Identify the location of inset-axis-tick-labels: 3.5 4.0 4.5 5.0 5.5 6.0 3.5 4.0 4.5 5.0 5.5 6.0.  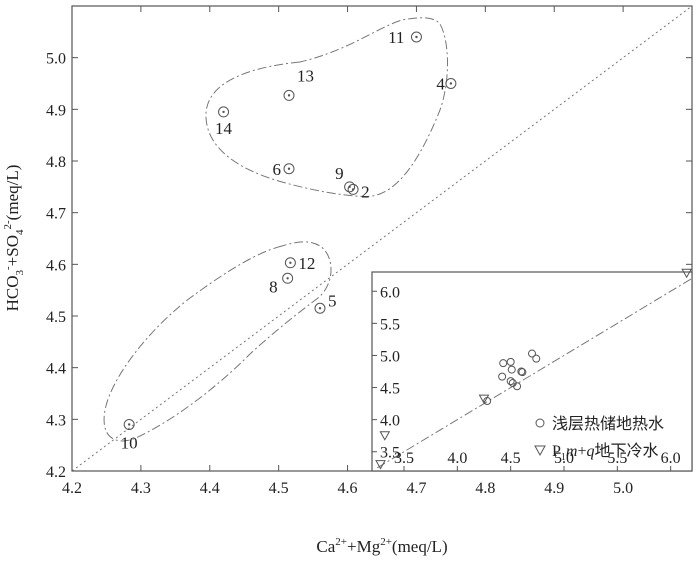
(530, 375).